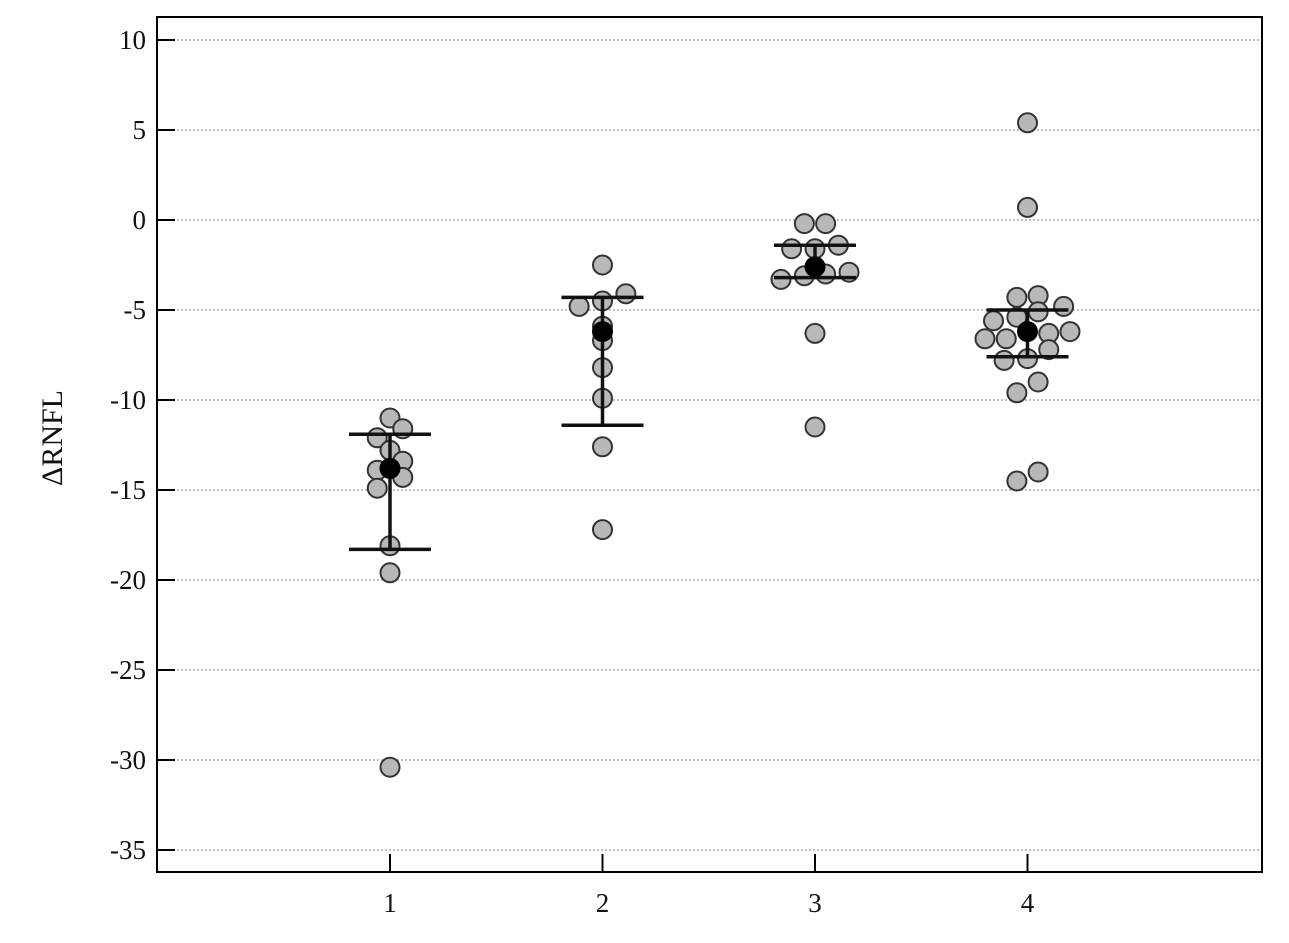 The image size is (1289, 943). I want to click on y-tick-label: -10, so click(128, 400).